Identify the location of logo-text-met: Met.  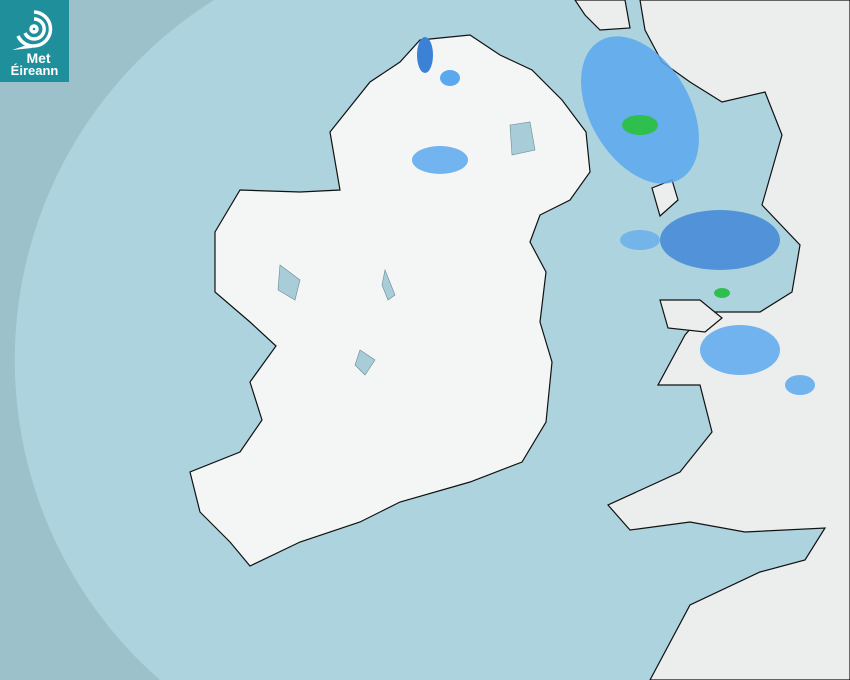
(38, 58).